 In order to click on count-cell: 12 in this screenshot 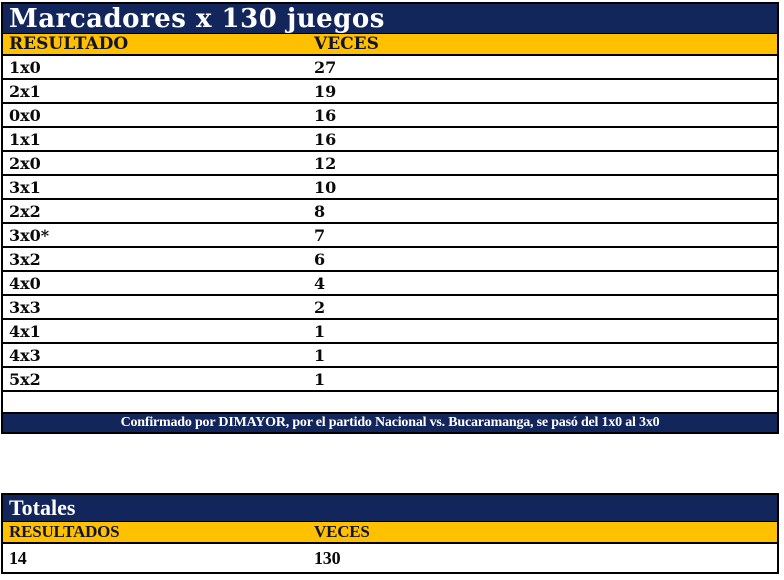, I will do `click(325, 163)`.